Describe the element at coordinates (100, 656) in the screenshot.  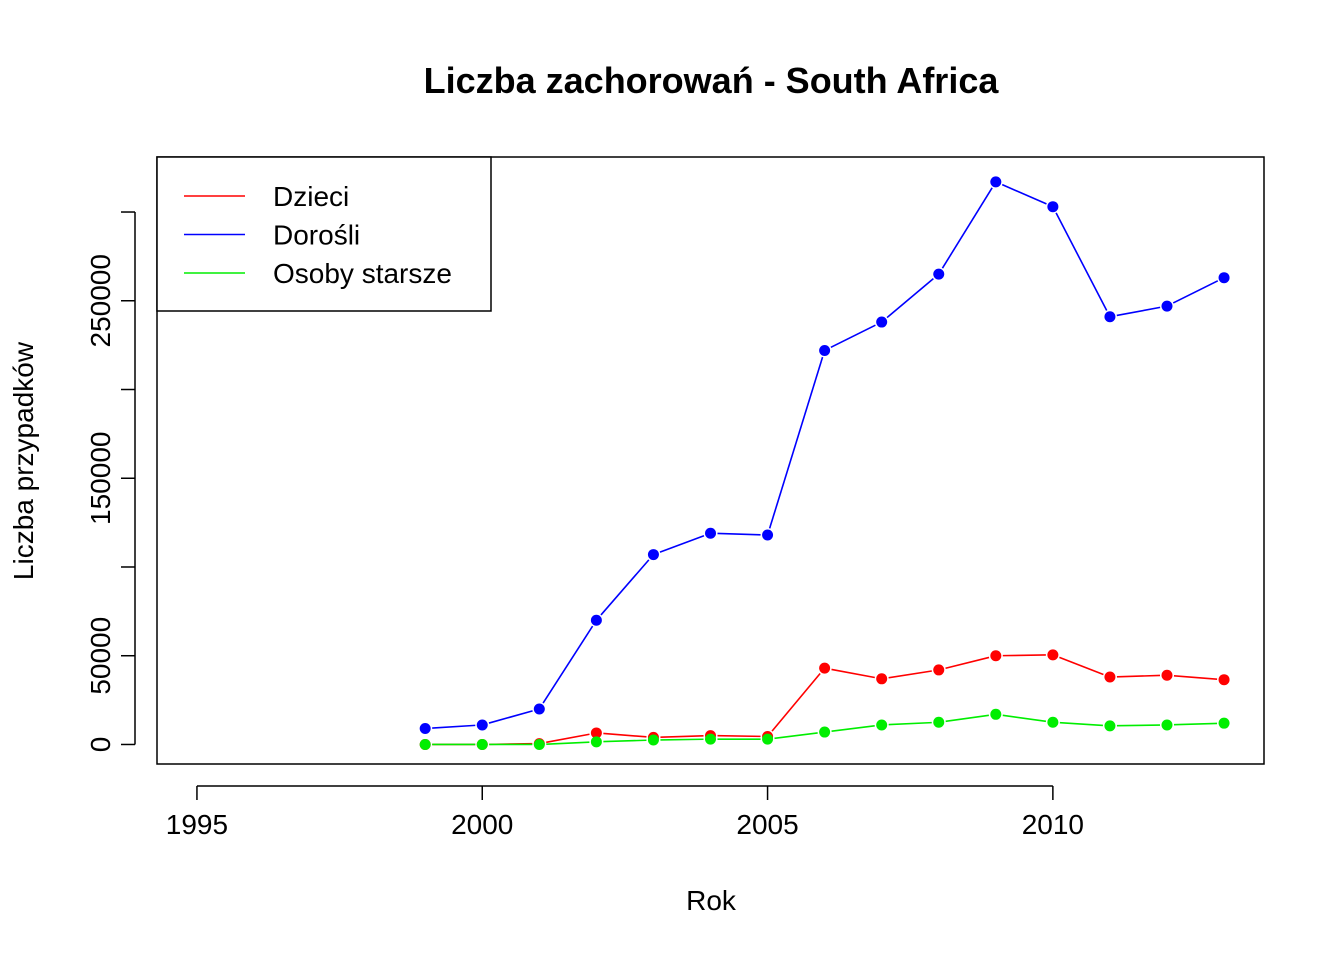
I see `y-tick-label: 50000` at that location.